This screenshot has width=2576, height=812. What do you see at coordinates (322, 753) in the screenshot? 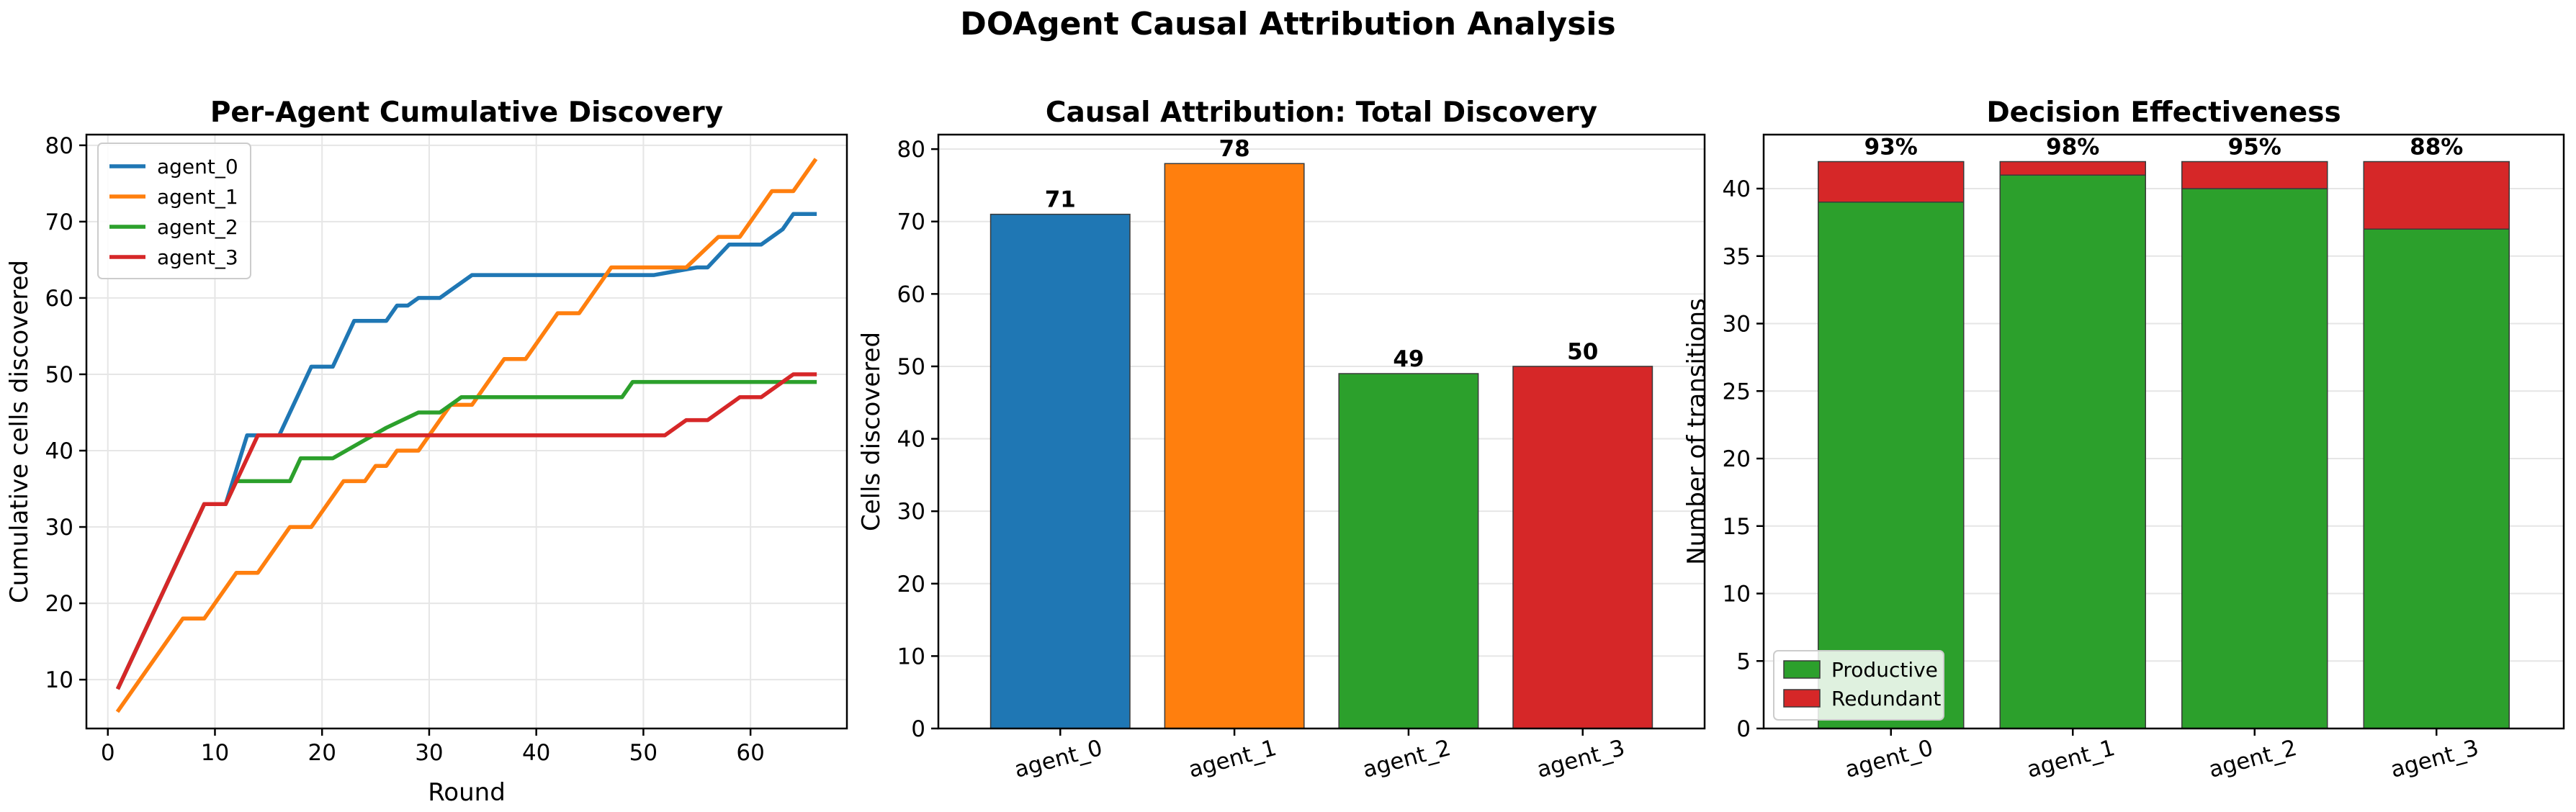
I see `x-tick-label: 20` at bounding box center [322, 753].